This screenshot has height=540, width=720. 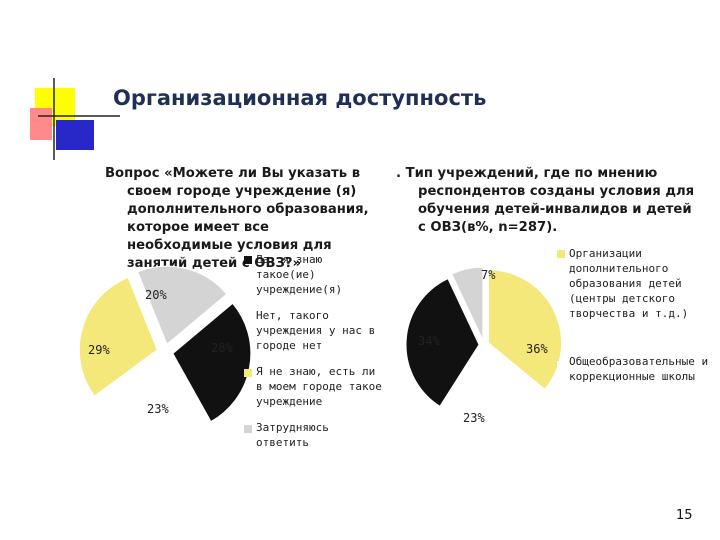 I want to click on legend1-swatch-unknown, so click(x=248, y=373).